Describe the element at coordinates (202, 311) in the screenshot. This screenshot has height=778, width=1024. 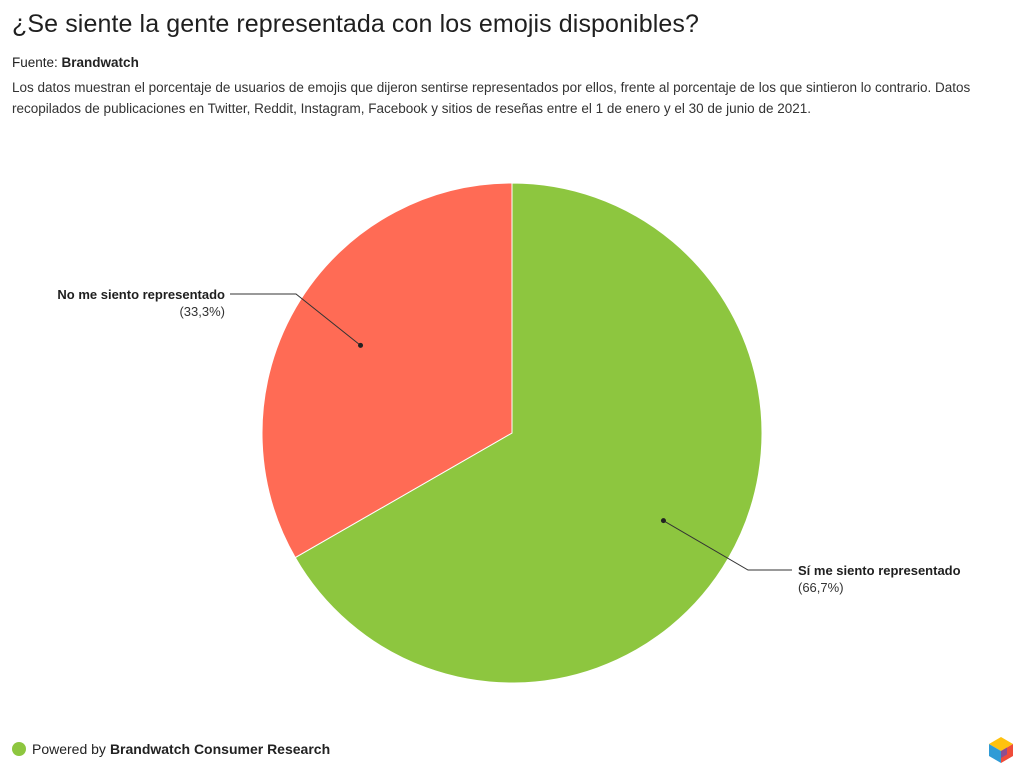
I see `slice-percent-2: (33,3%)` at that location.